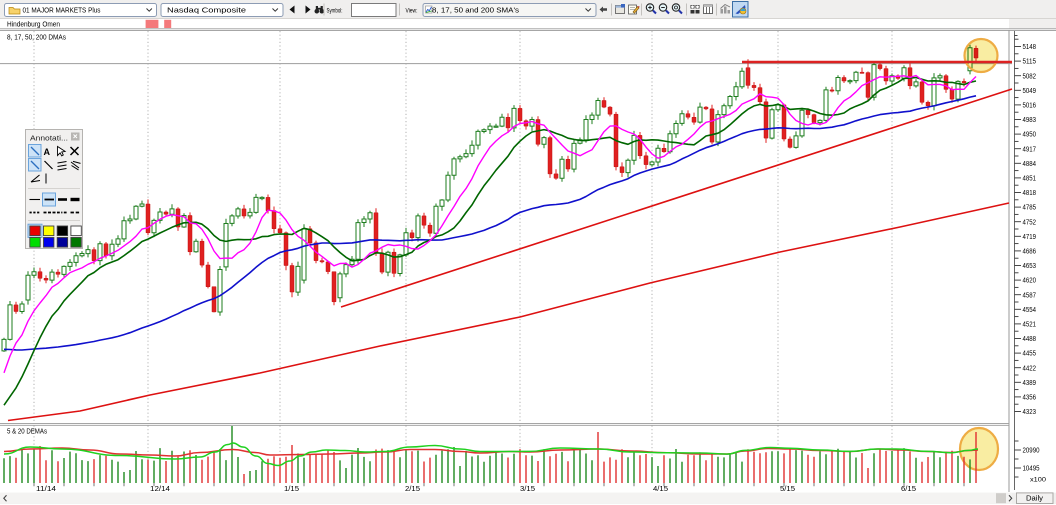  Describe the element at coordinates (27, 432) in the screenshot. I see `svg-text: 5 & 20 DEMAs` at that location.